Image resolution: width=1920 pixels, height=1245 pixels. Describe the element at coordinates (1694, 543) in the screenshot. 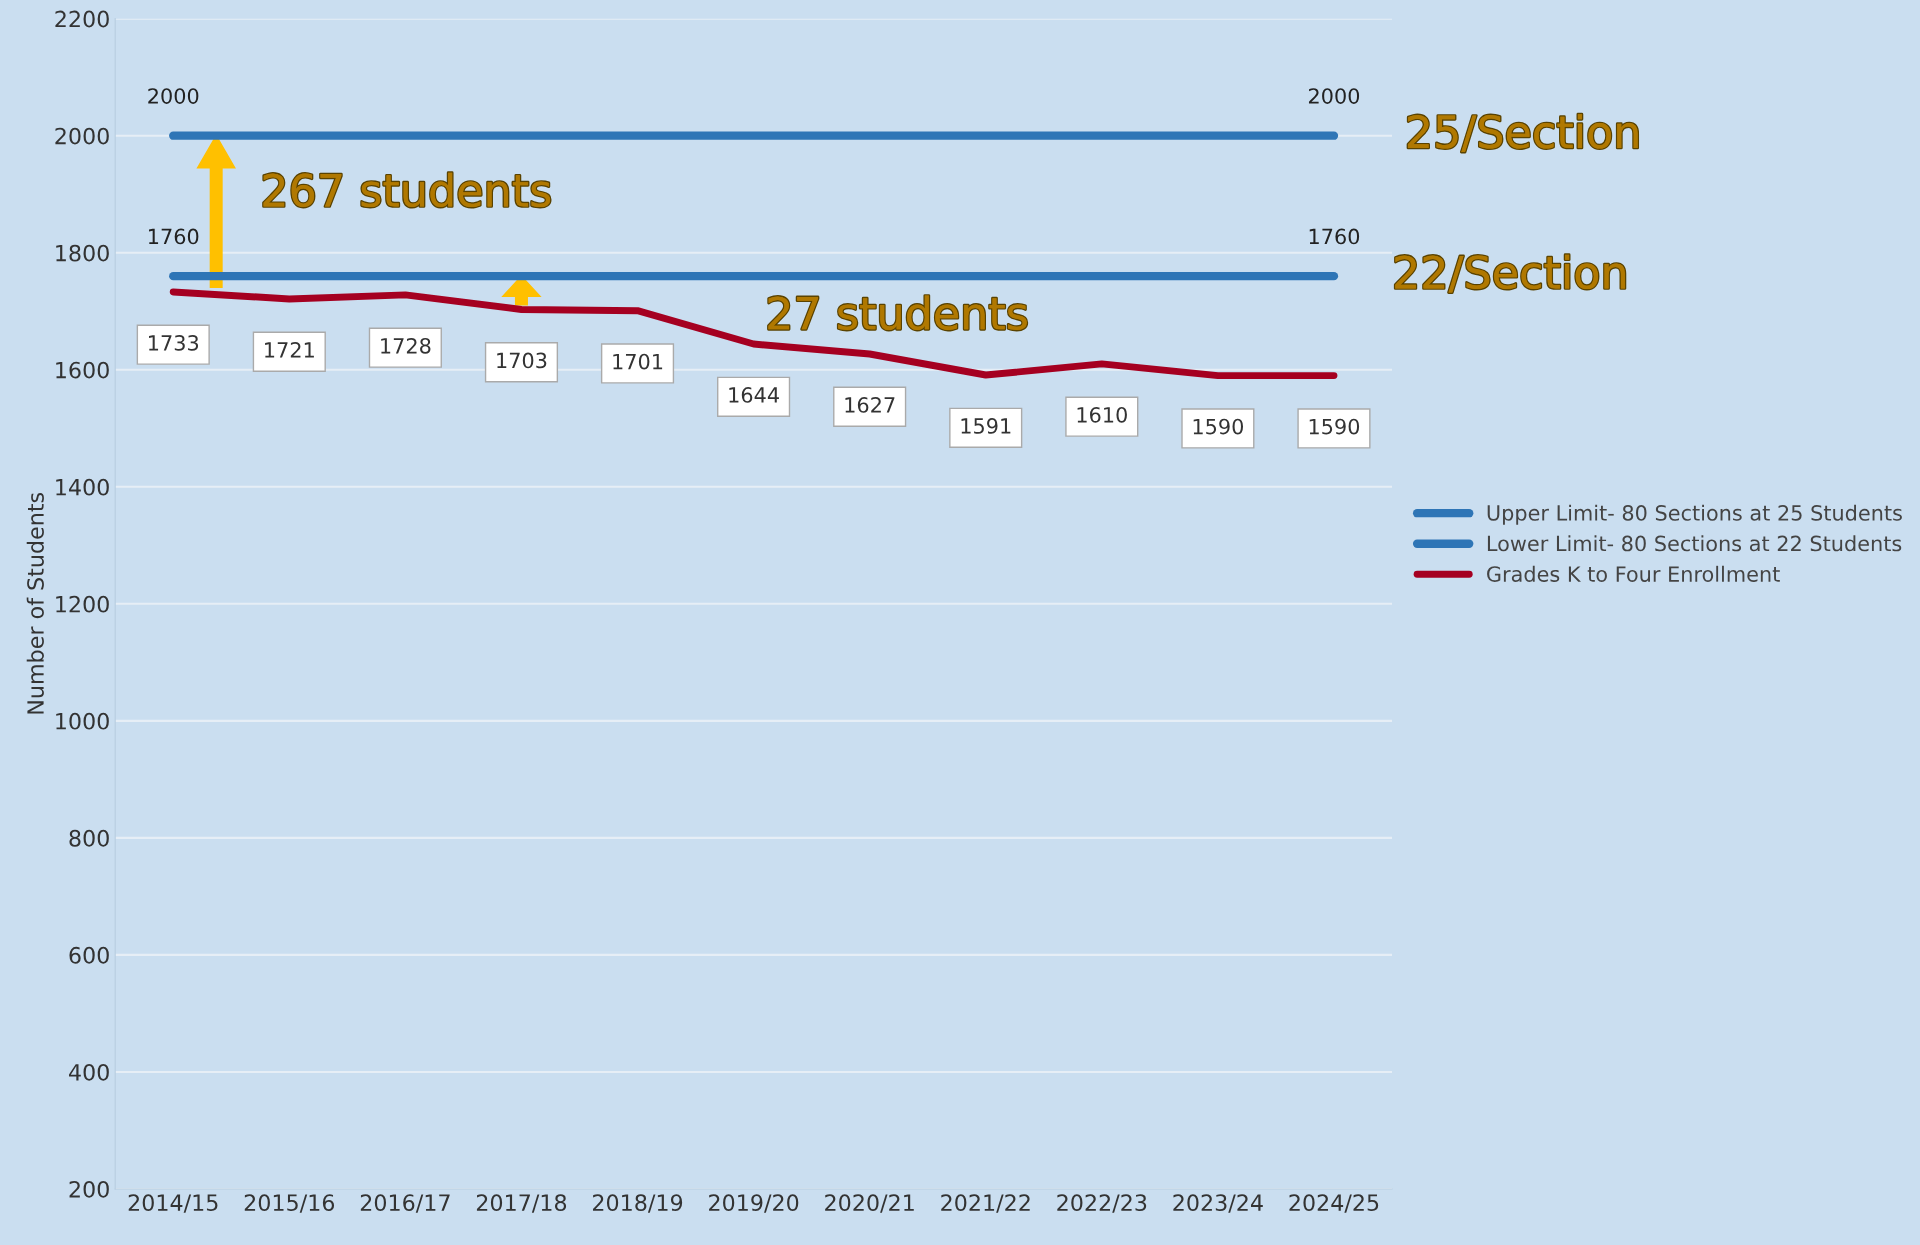

I see `legend-label: Lower Limit- 80 Sections at 22 Students` at that location.